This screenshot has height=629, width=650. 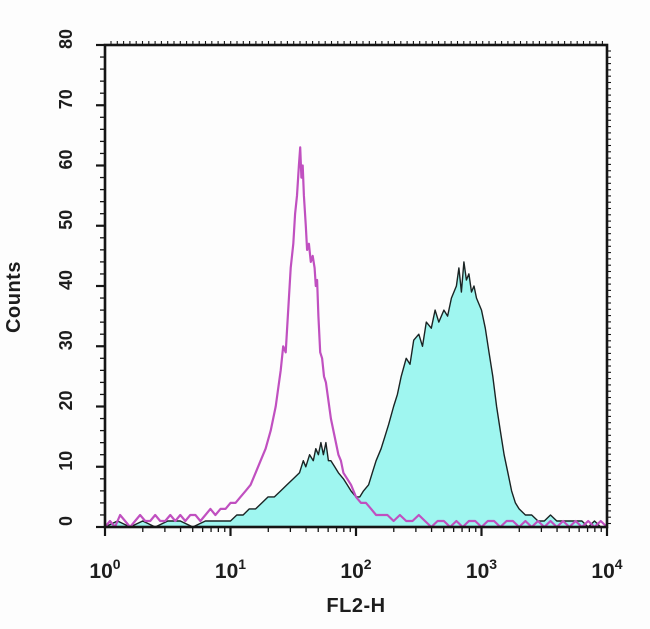 I want to click on x-tick-label-10e2: 10², so click(x=355, y=569).